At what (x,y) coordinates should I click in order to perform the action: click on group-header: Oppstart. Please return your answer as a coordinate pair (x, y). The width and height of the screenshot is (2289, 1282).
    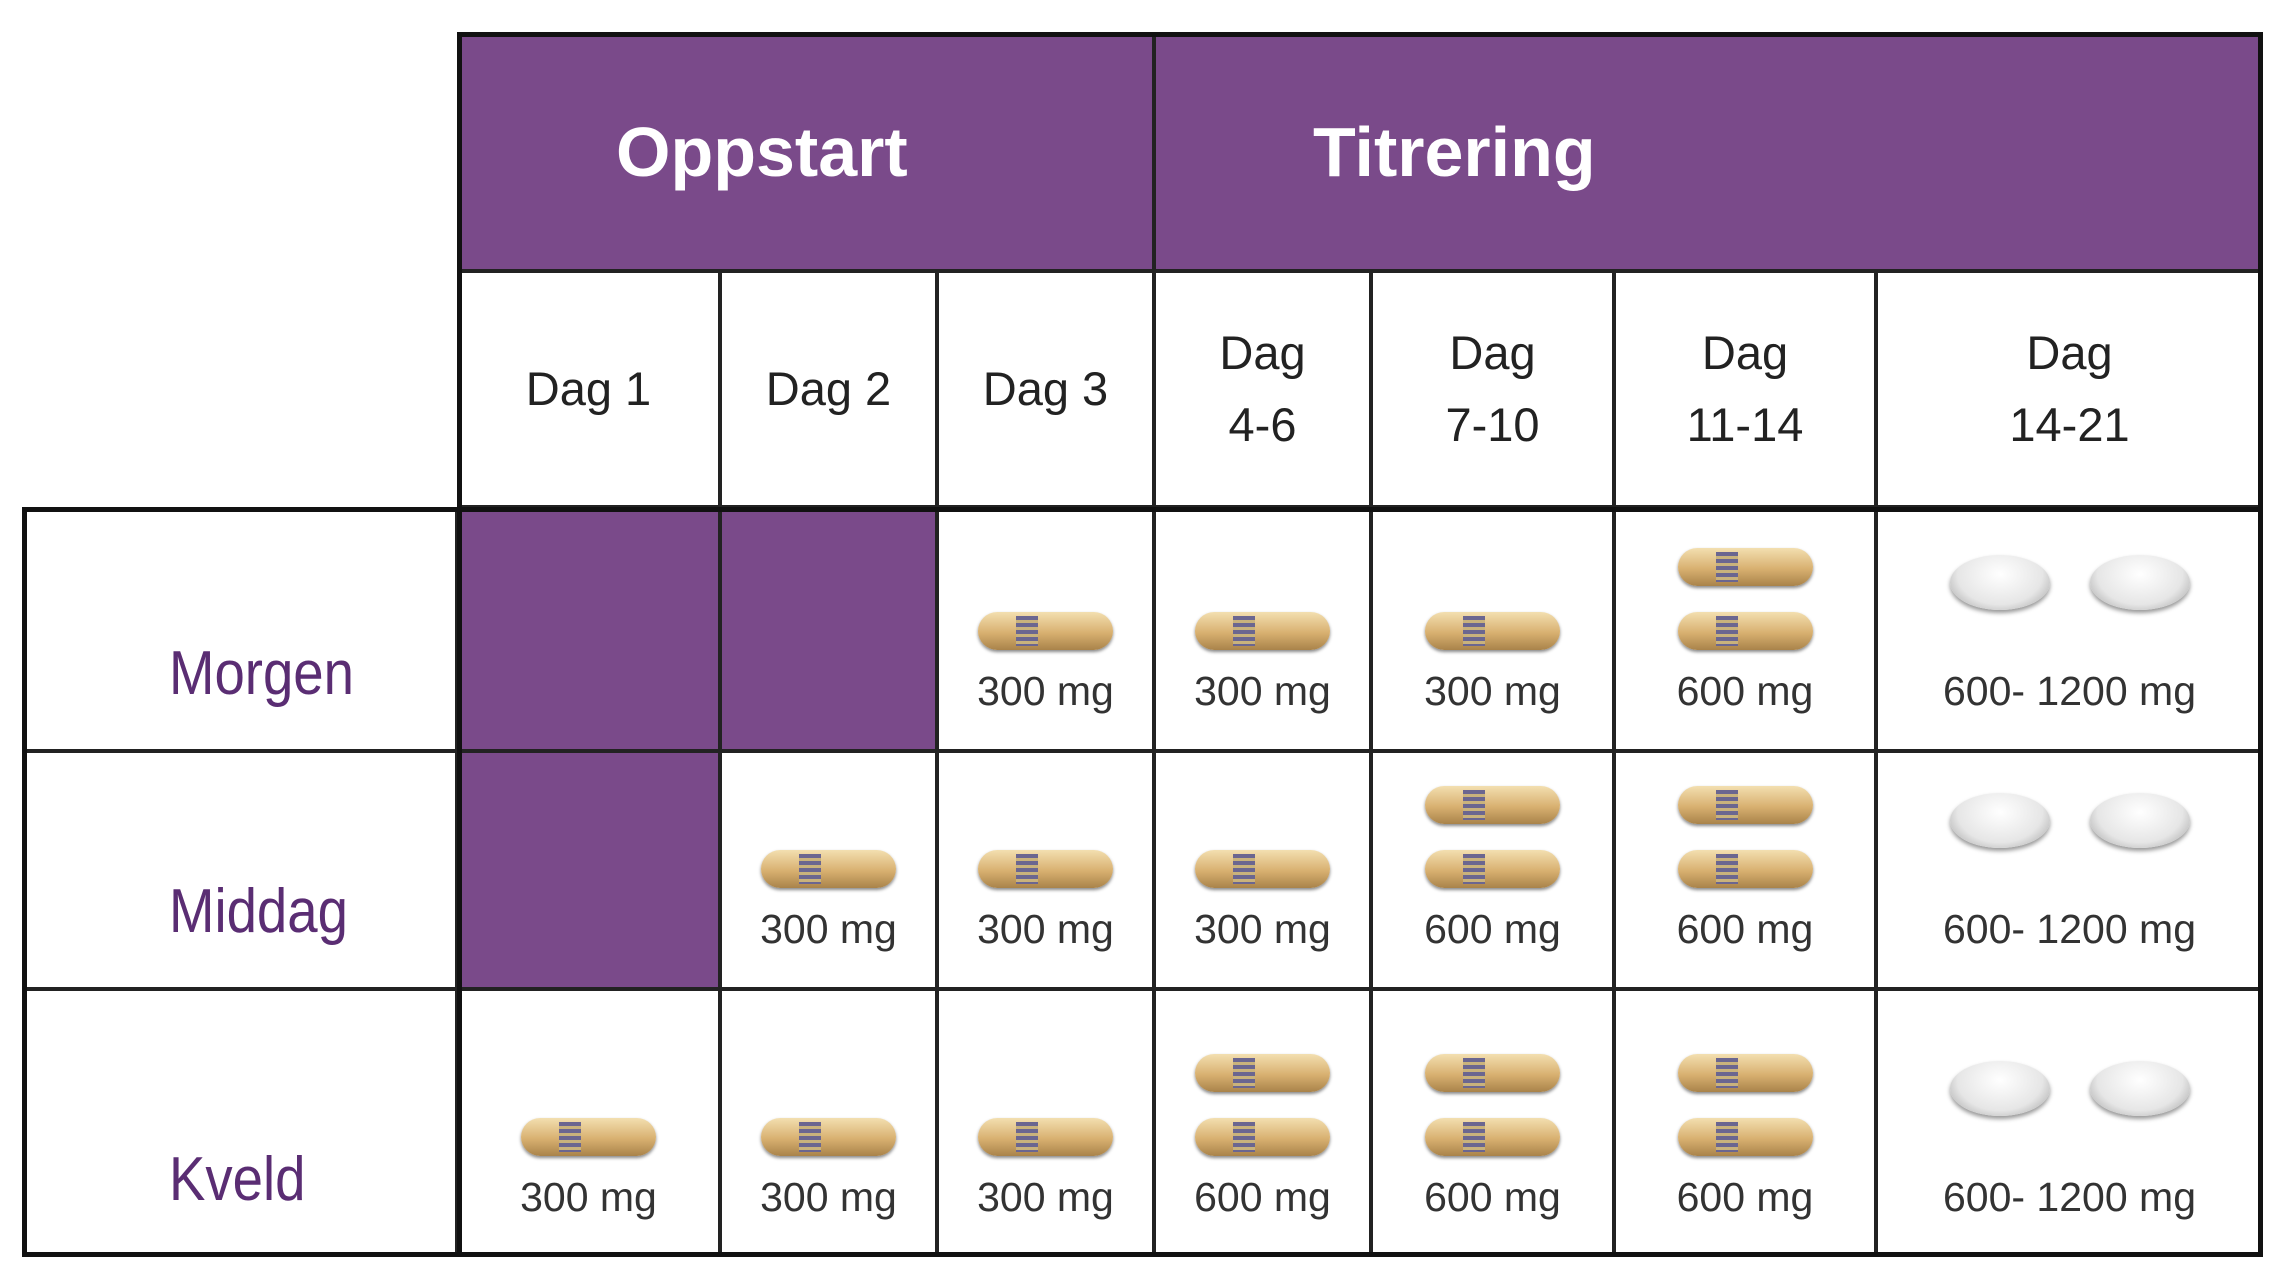
    Looking at the image, I should click on (805, 151).